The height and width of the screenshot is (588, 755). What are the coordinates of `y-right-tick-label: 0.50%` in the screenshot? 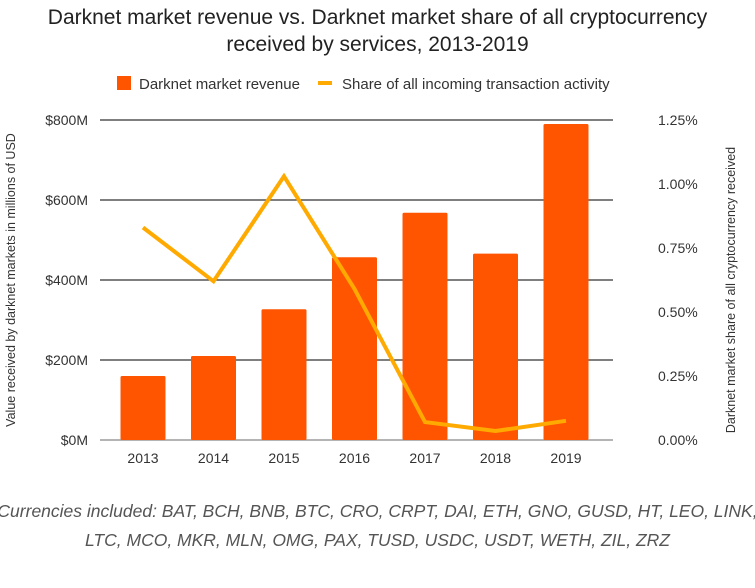 It's located at (678, 312).